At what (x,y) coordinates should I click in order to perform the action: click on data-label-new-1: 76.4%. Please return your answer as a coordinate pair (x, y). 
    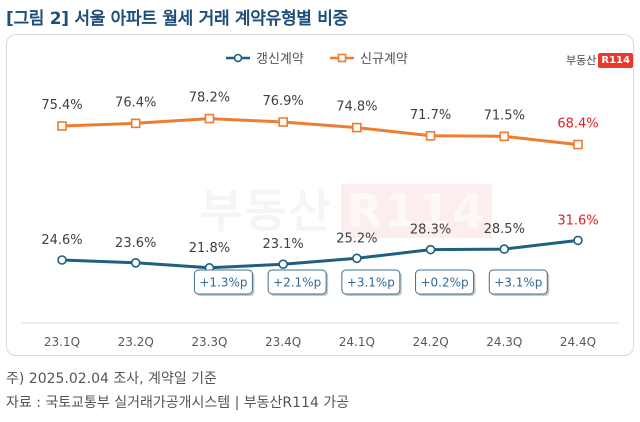
    Looking at the image, I should click on (135, 102).